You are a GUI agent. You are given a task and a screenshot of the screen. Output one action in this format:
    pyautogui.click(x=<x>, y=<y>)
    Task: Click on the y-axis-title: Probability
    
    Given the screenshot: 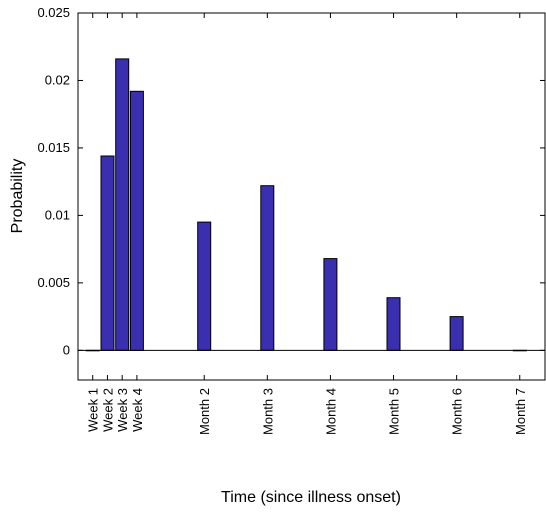 What is the action you would take?
    pyautogui.click(x=17, y=196)
    